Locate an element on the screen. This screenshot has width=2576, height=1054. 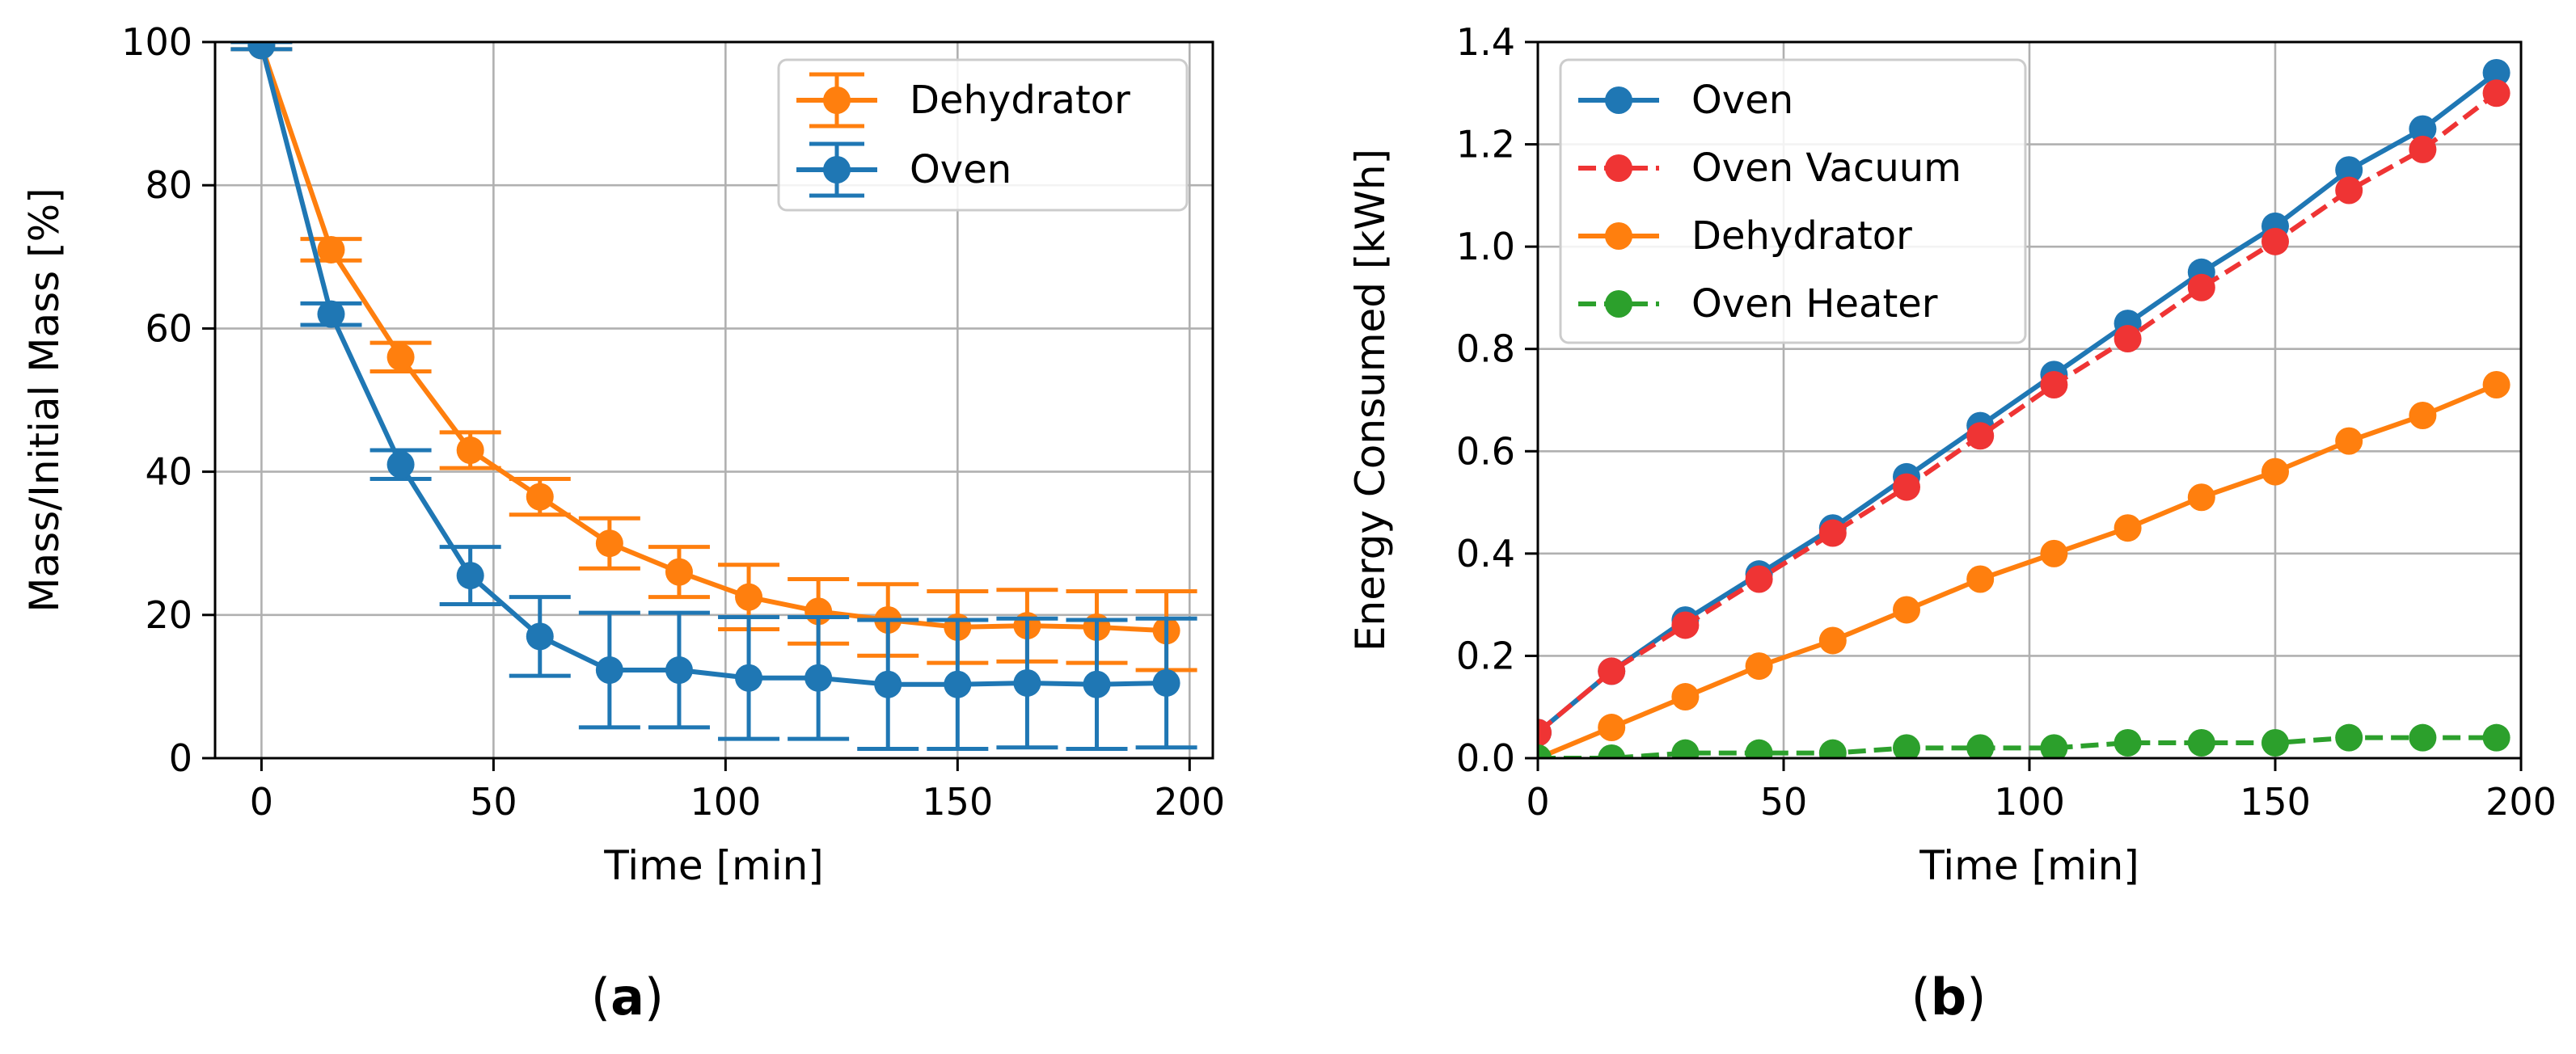
panel-label-a: (a) is located at coordinates (627, 998).